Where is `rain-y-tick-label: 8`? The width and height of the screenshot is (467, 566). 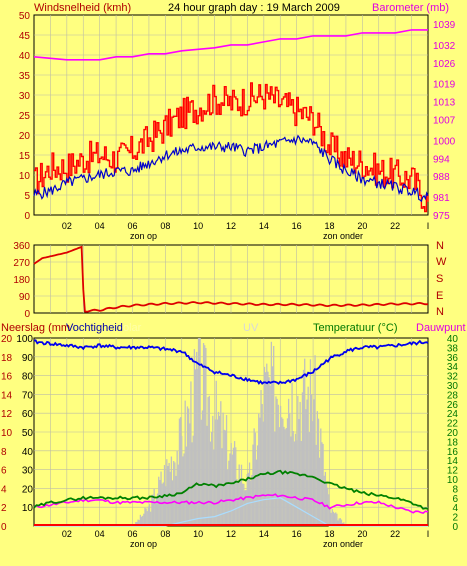
rain-y-tick-label: 8 is located at coordinates (4, 452).